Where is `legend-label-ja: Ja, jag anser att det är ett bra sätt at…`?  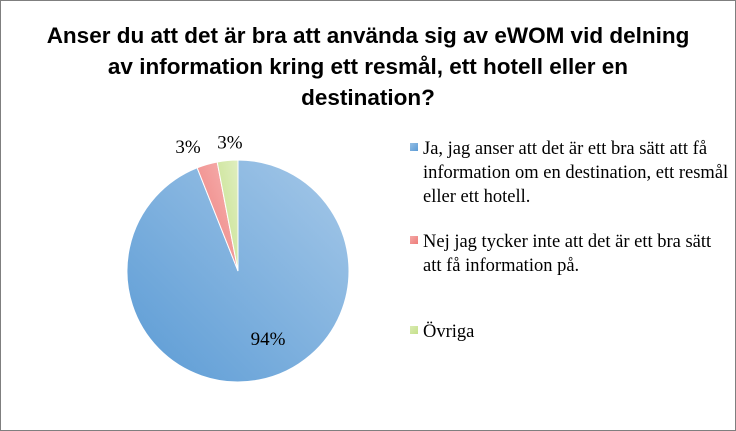 legend-label-ja: Ja, jag anser att det är ett bra sätt at… is located at coordinates (576, 173).